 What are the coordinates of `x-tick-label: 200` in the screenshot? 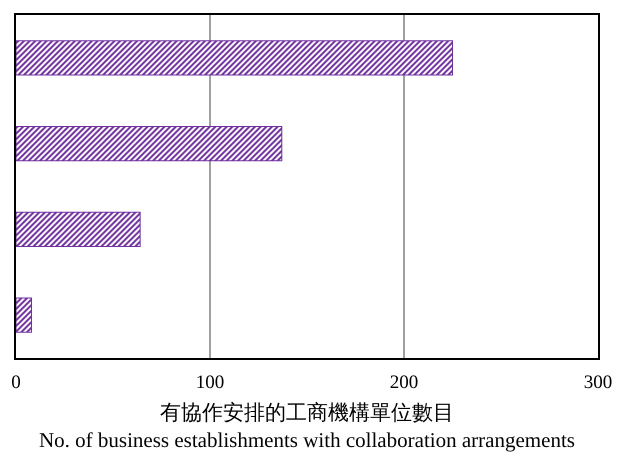 It's located at (404, 382).